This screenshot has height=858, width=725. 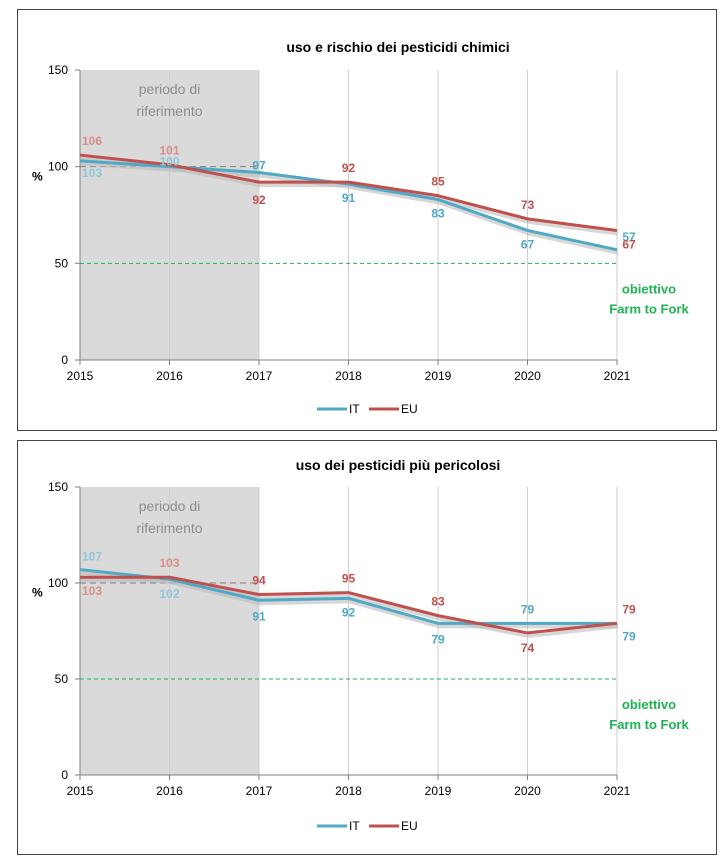 I want to click on data-label-IT-2017: 97, so click(x=259, y=165).